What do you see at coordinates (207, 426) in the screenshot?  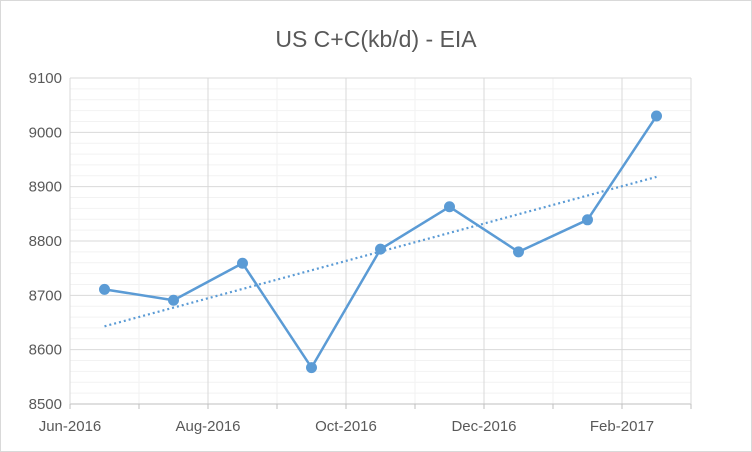 I see `x-tick-label: Aug-2016` at bounding box center [207, 426].